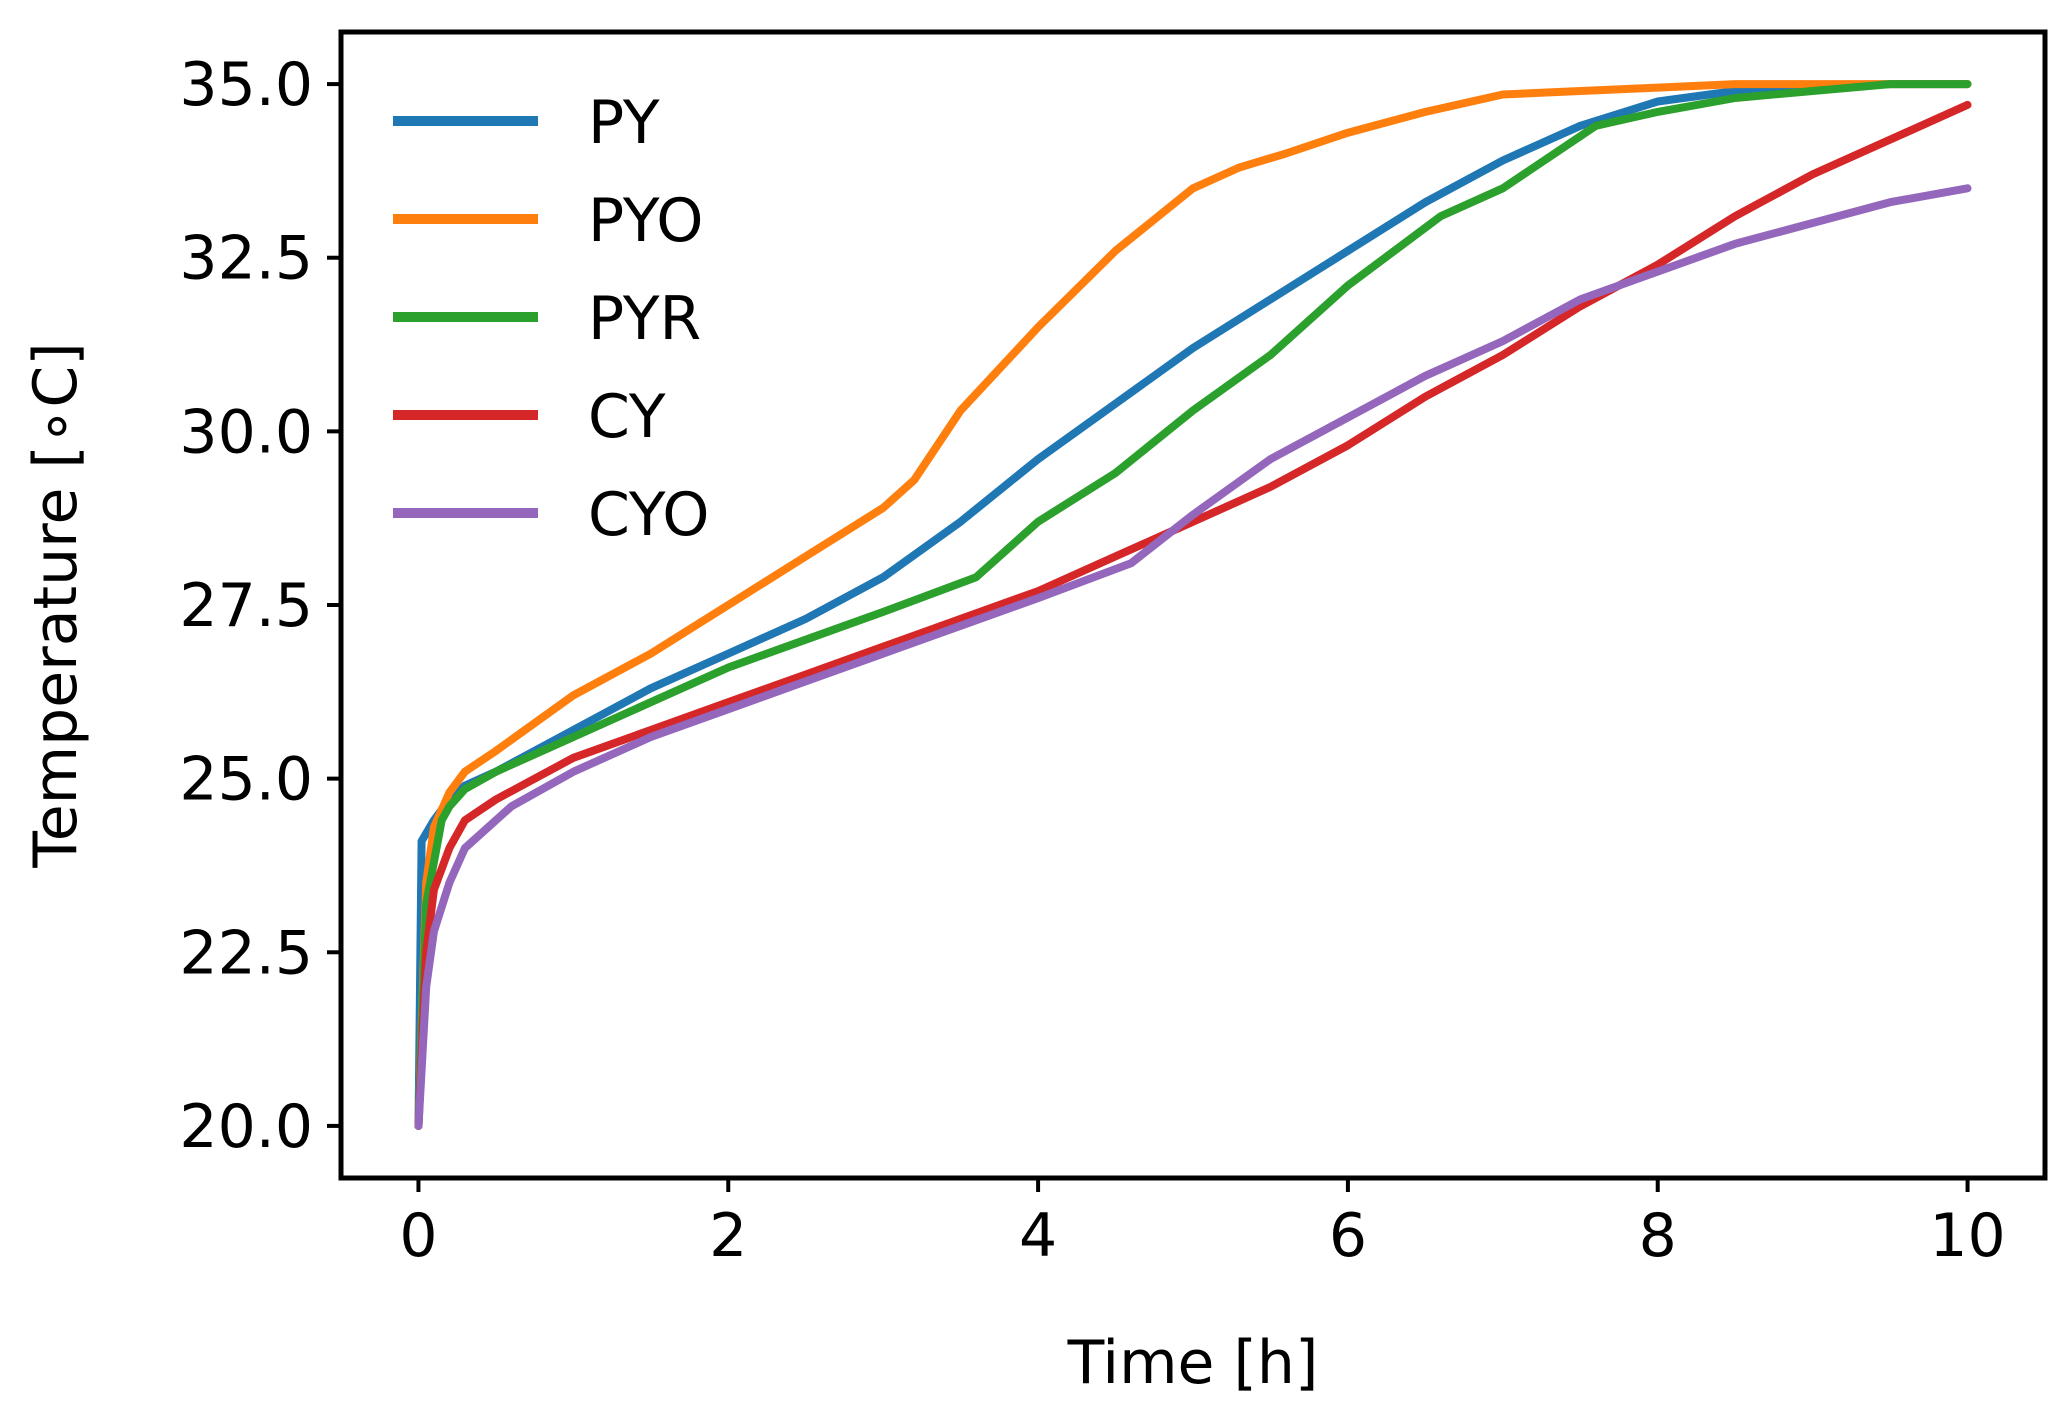  What do you see at coordinates (627, 417) in the screenshot?
I see `legend-label-cy: CY` at bounding box center [627, 417].